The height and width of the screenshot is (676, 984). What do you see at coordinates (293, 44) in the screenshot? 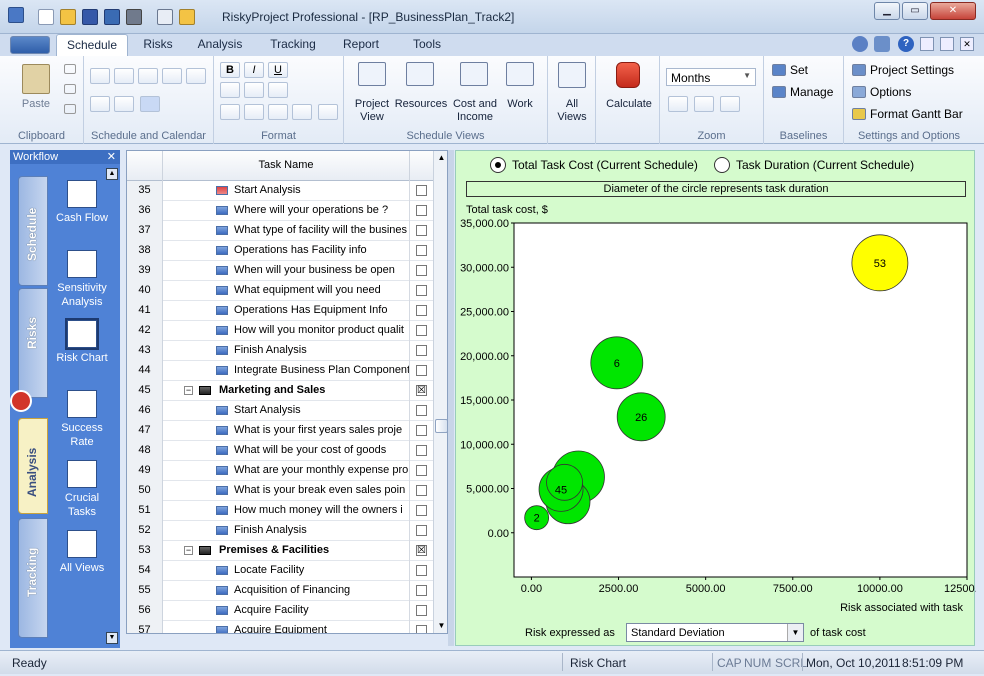
I see `tab-tracking: Tracking` at bounding box center [293, 44].